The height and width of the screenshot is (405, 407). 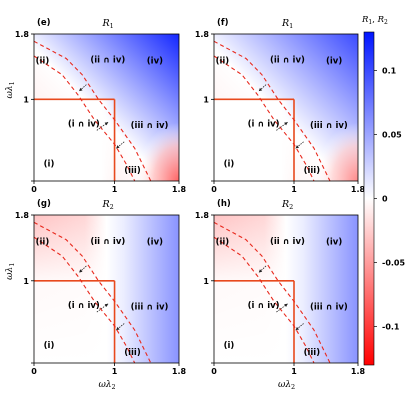 What do you see at coordinates (385, 199) in the screenshot?
I see `colorbar-tick-label: 0` at bounding box center [385, 199].